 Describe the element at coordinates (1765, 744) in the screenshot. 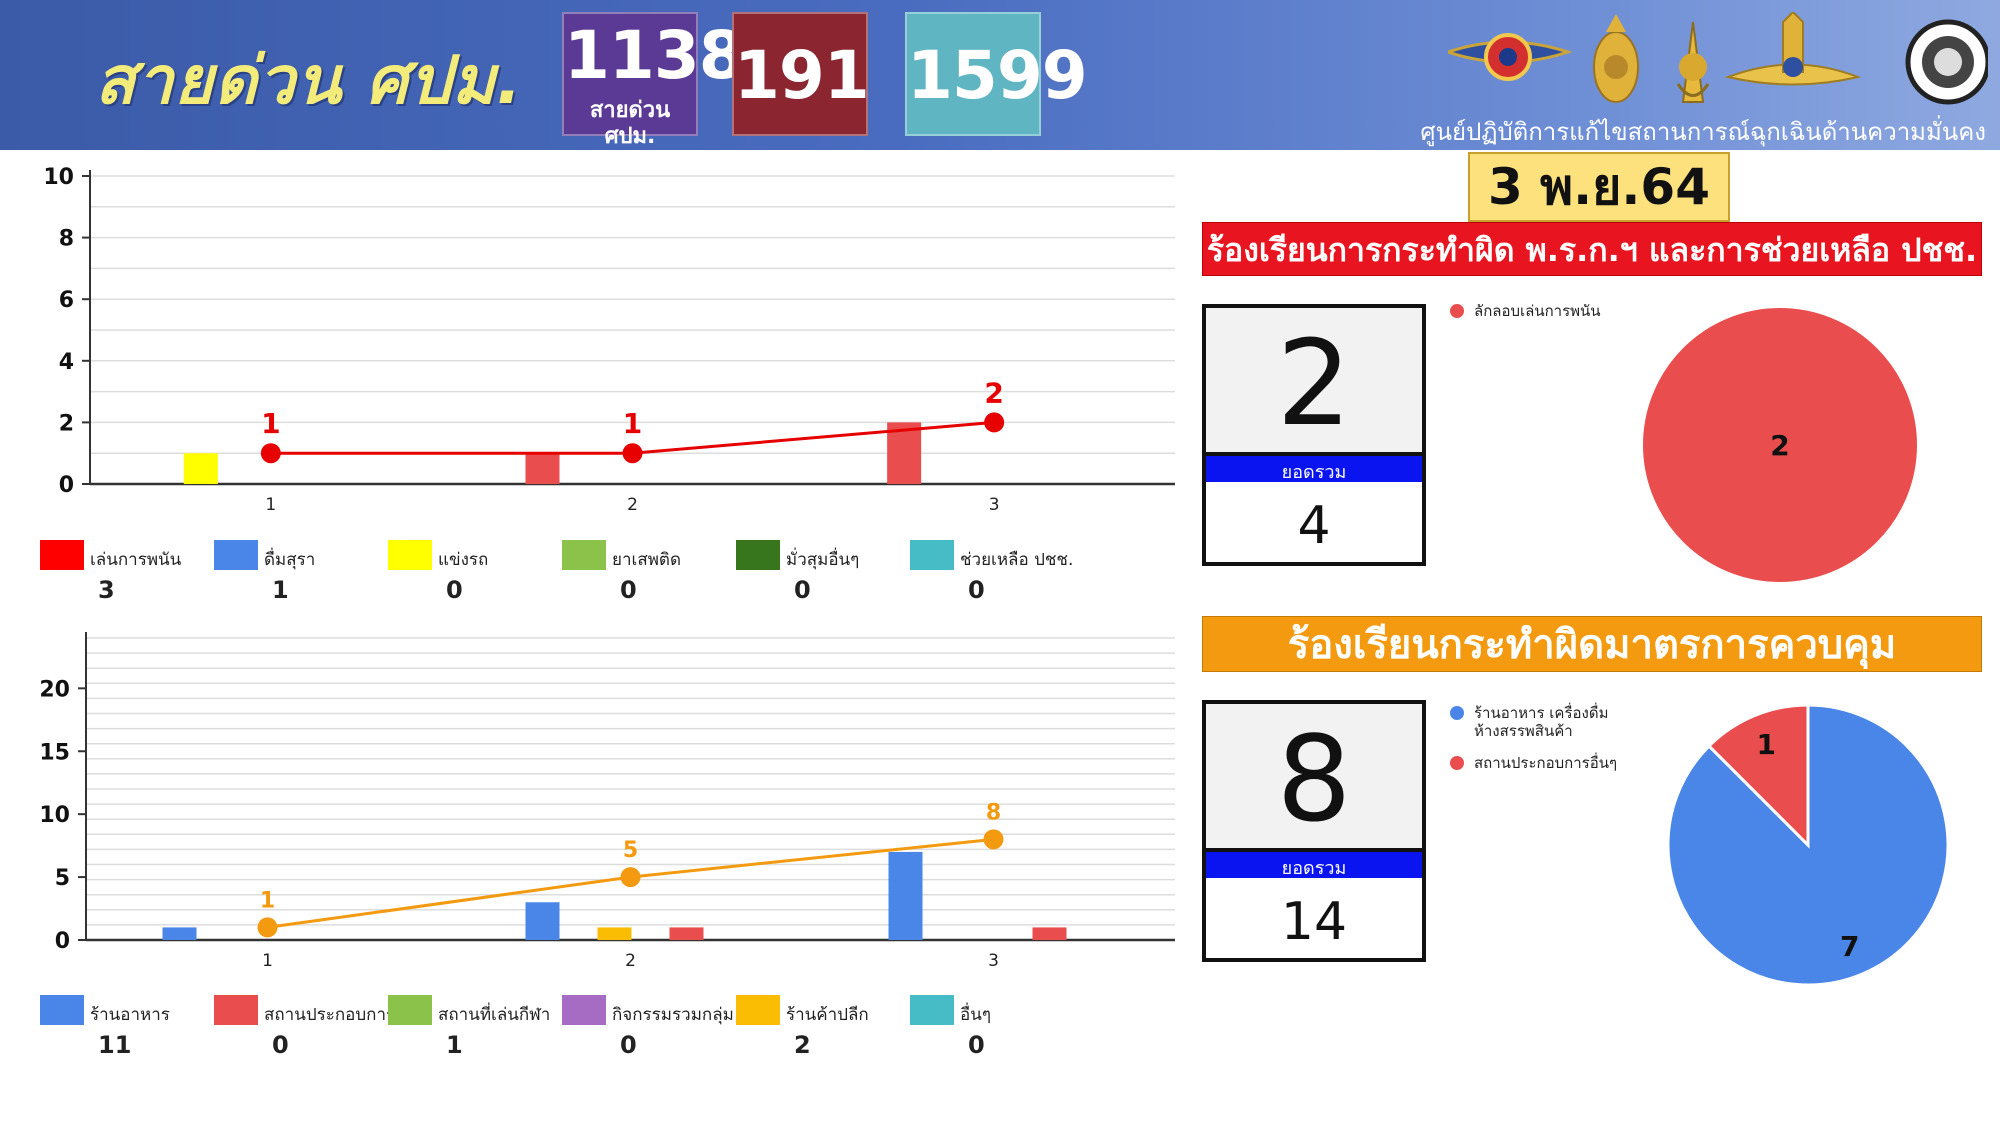

I see `pie-slice-label: 1` at that location.